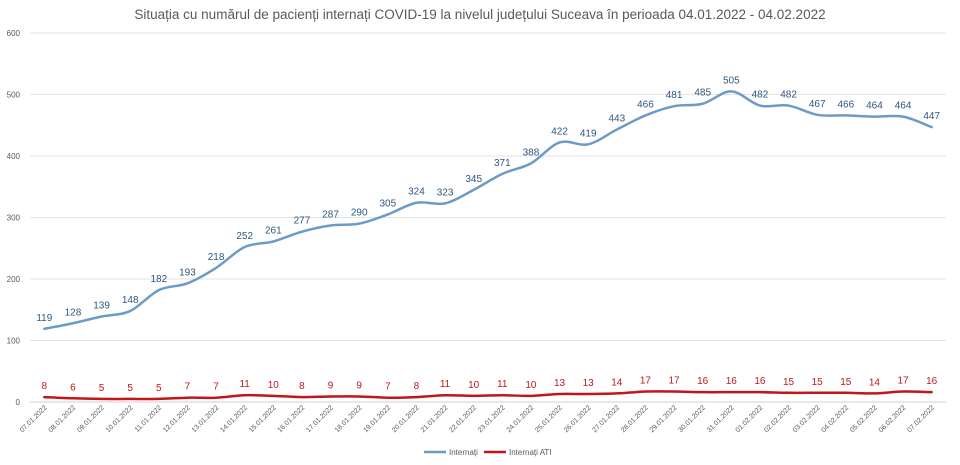  I want to click on data-label: 261, so click(273, 230).